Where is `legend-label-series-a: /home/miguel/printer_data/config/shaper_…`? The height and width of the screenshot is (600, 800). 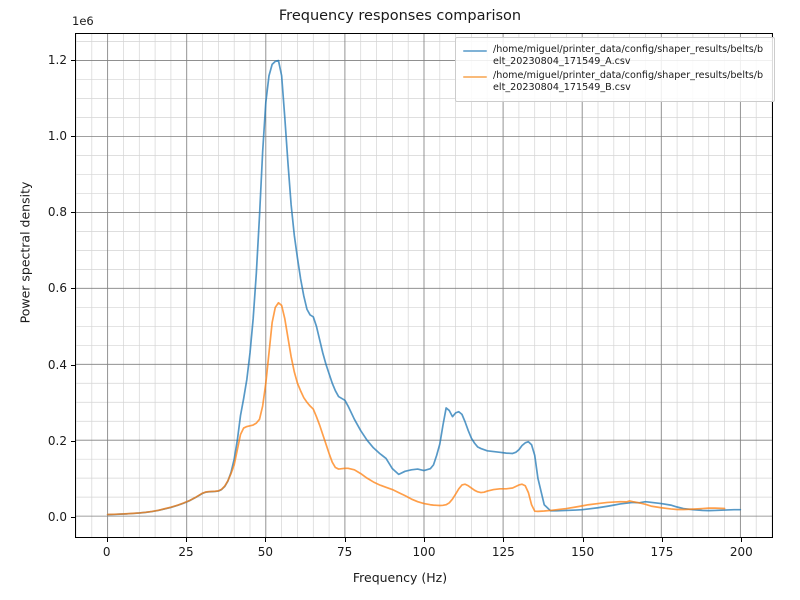
legend-label-series-a: /home/miguel/printer_data/config/shaper_… is located at coordinates (628, 55).